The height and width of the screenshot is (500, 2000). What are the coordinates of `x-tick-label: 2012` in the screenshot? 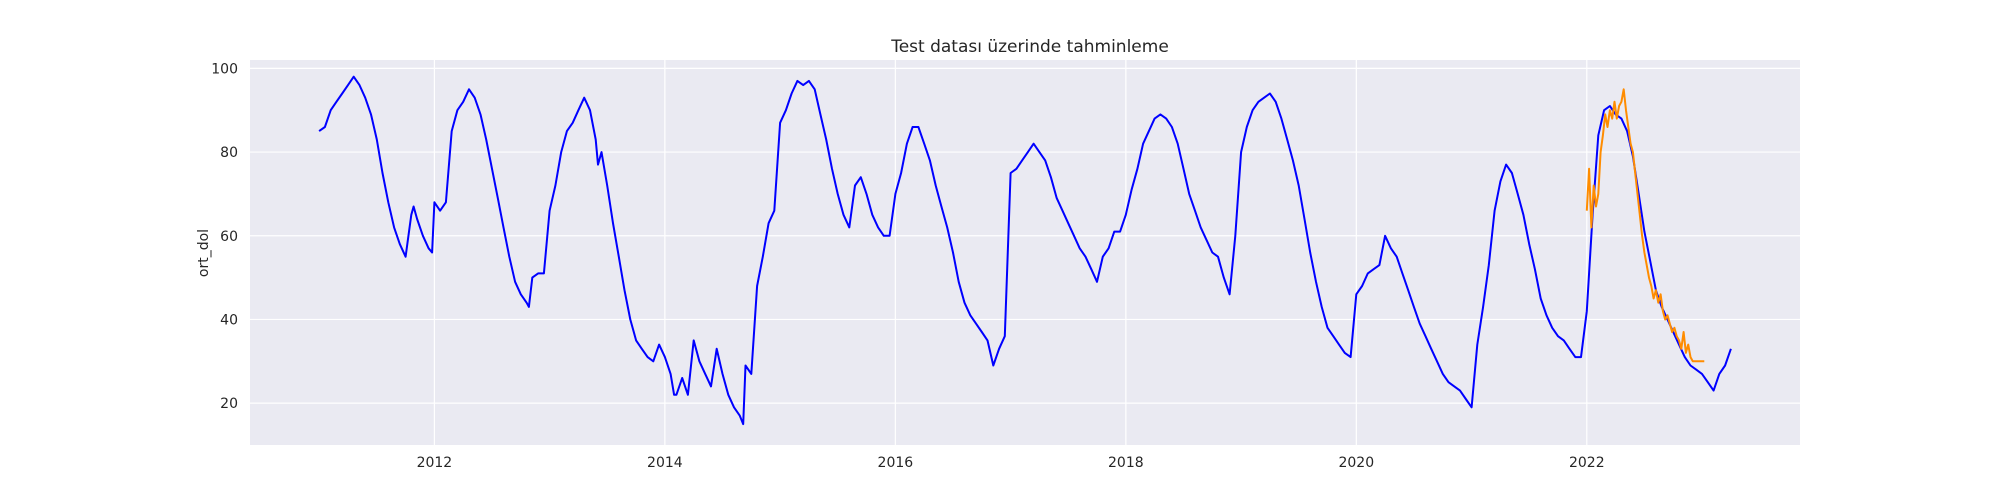 It's located at (435, 463).